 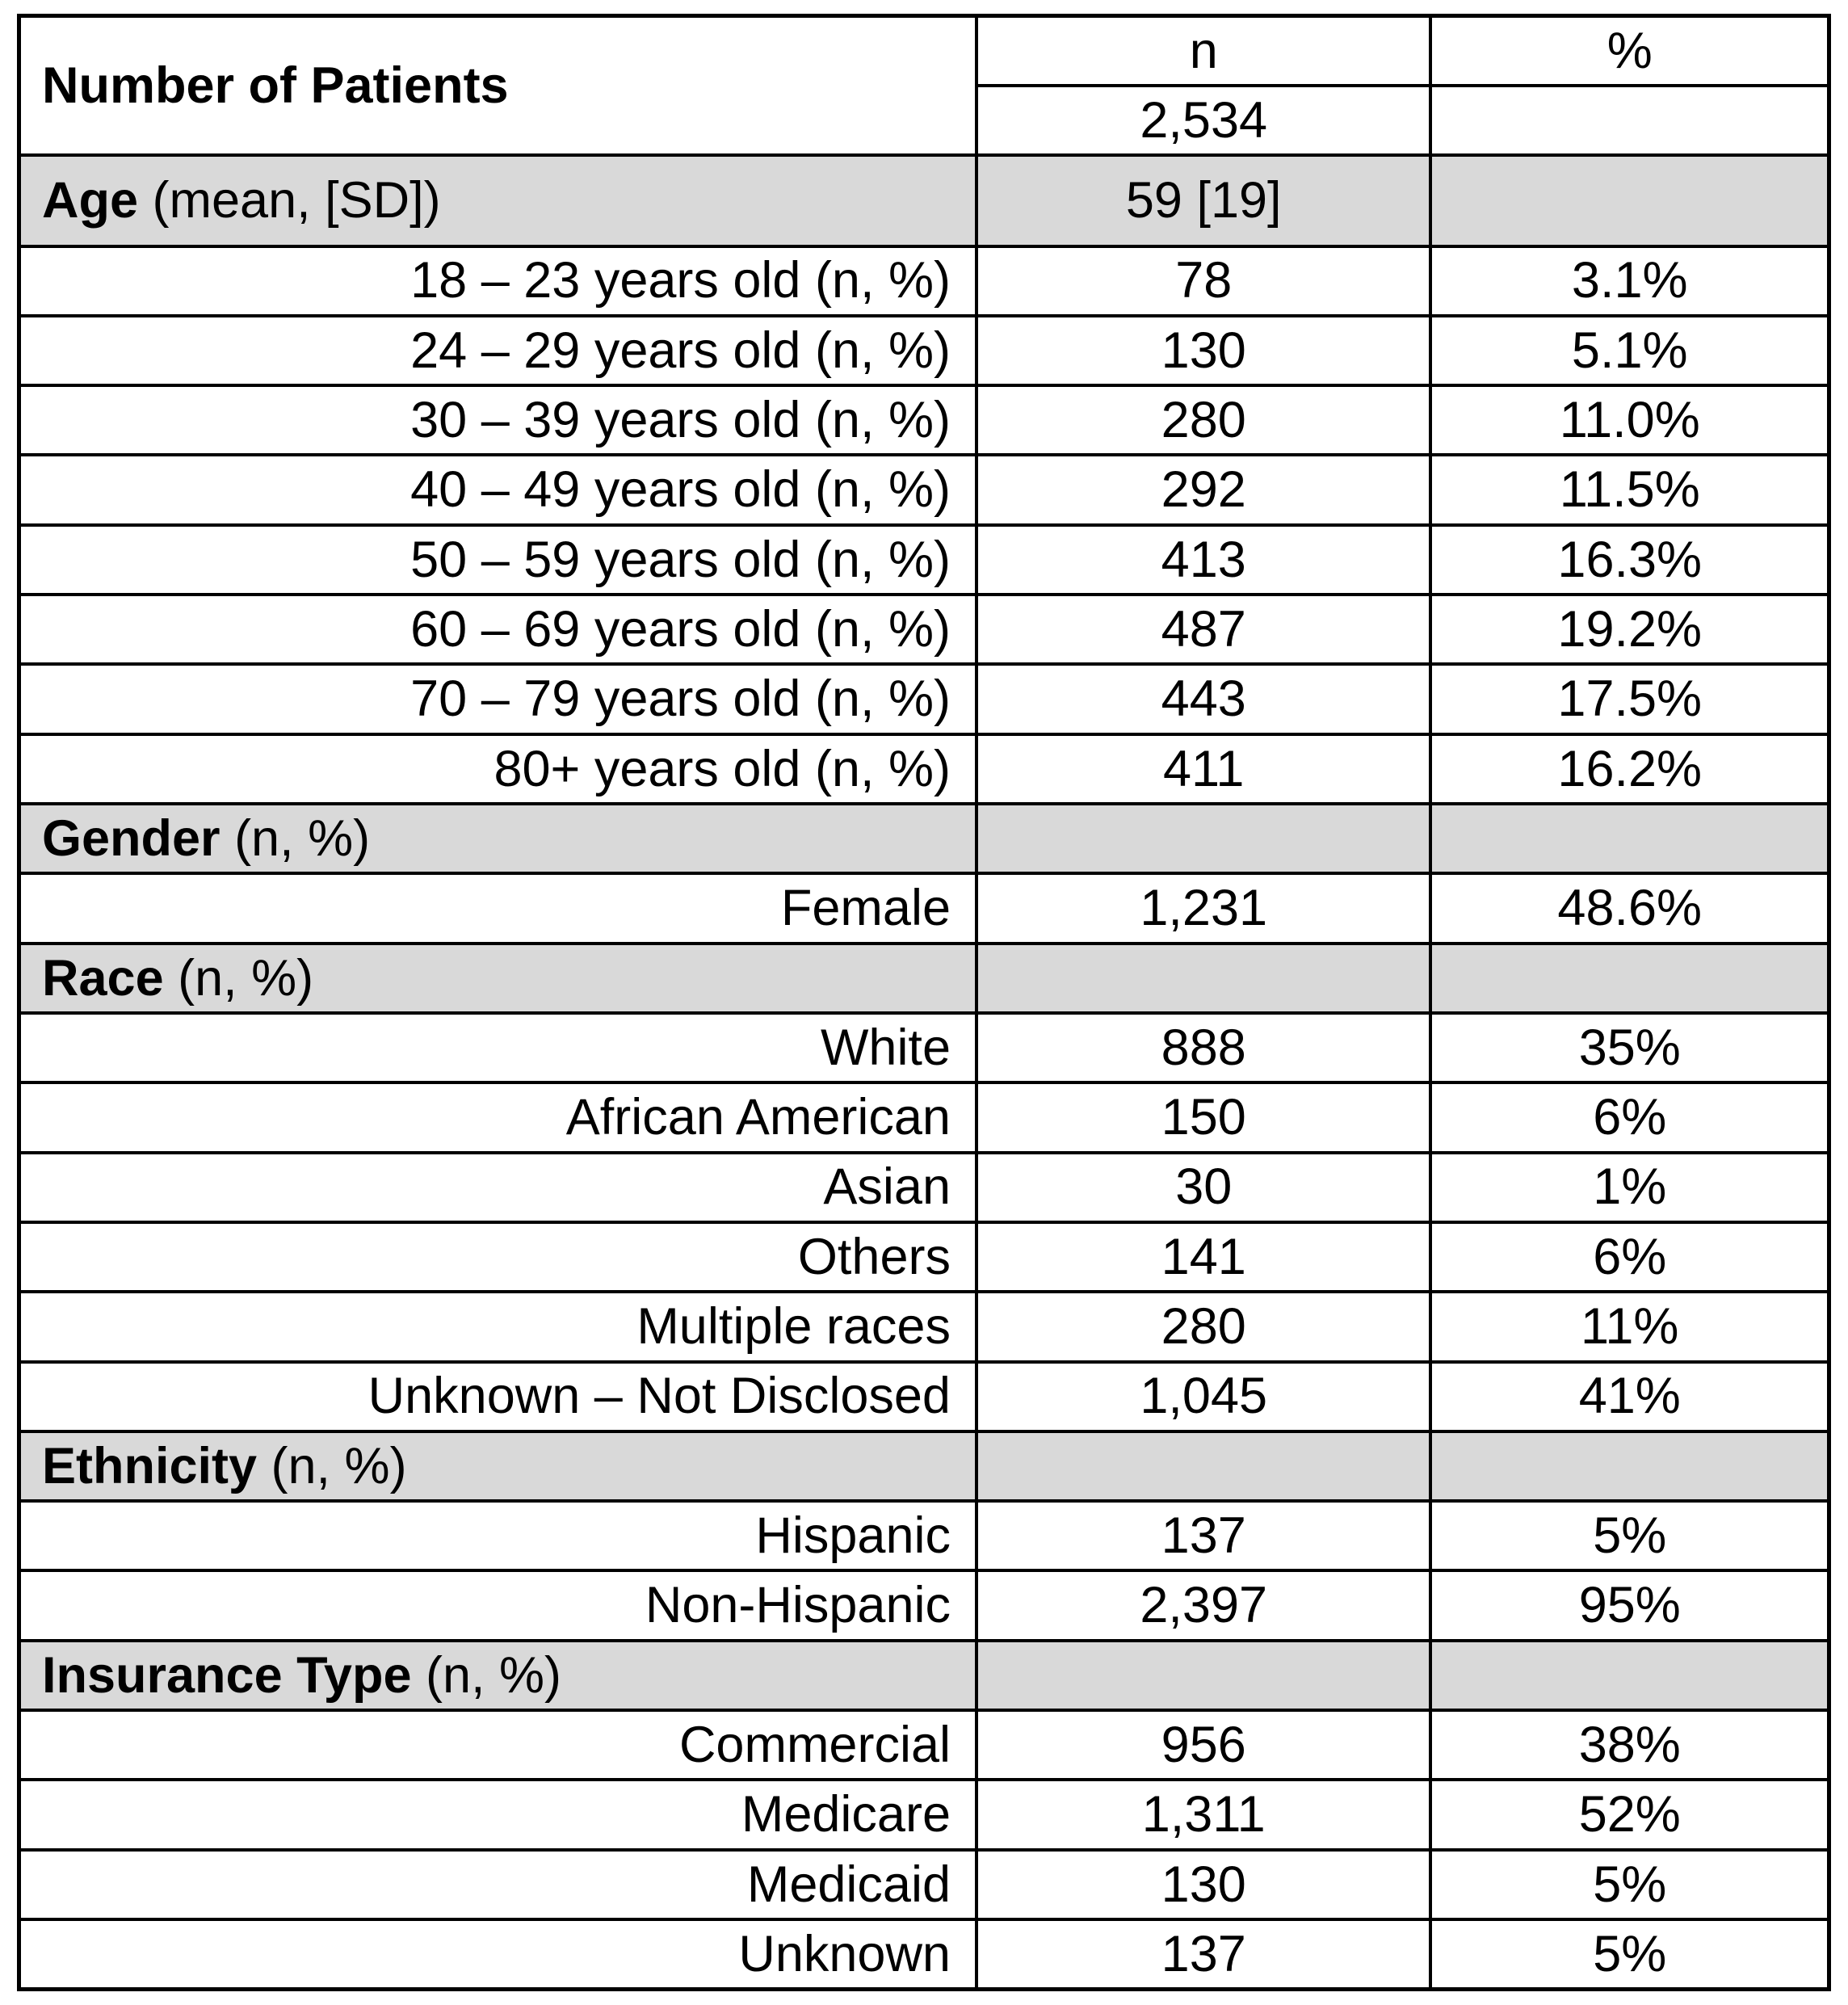 I want to click on col-header-pct: %, so click(x=1630, y=50).